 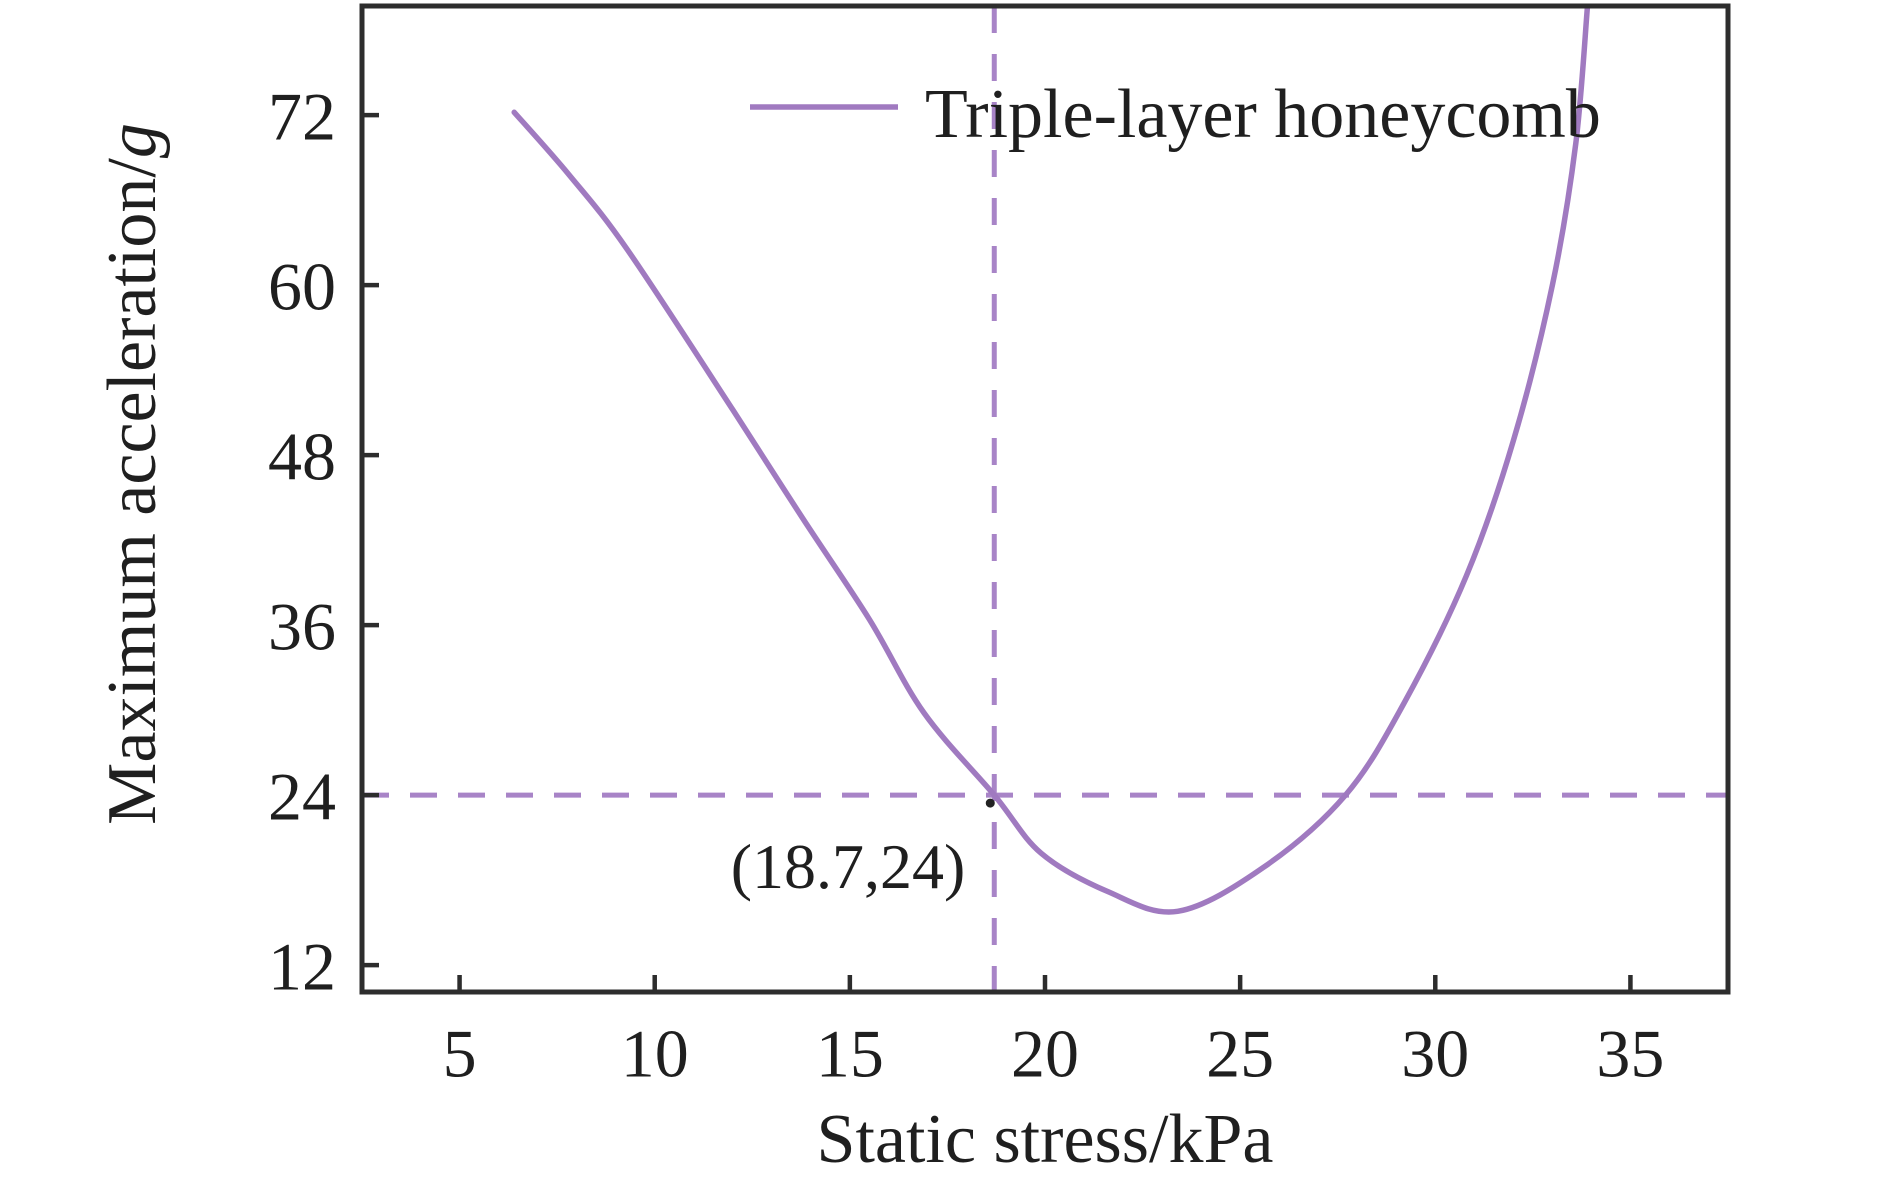 What do you see at coordinates (1435, 1053) in the screenshot?
I see `x-tick-label: 30` at bounding box center [1435, 1053].